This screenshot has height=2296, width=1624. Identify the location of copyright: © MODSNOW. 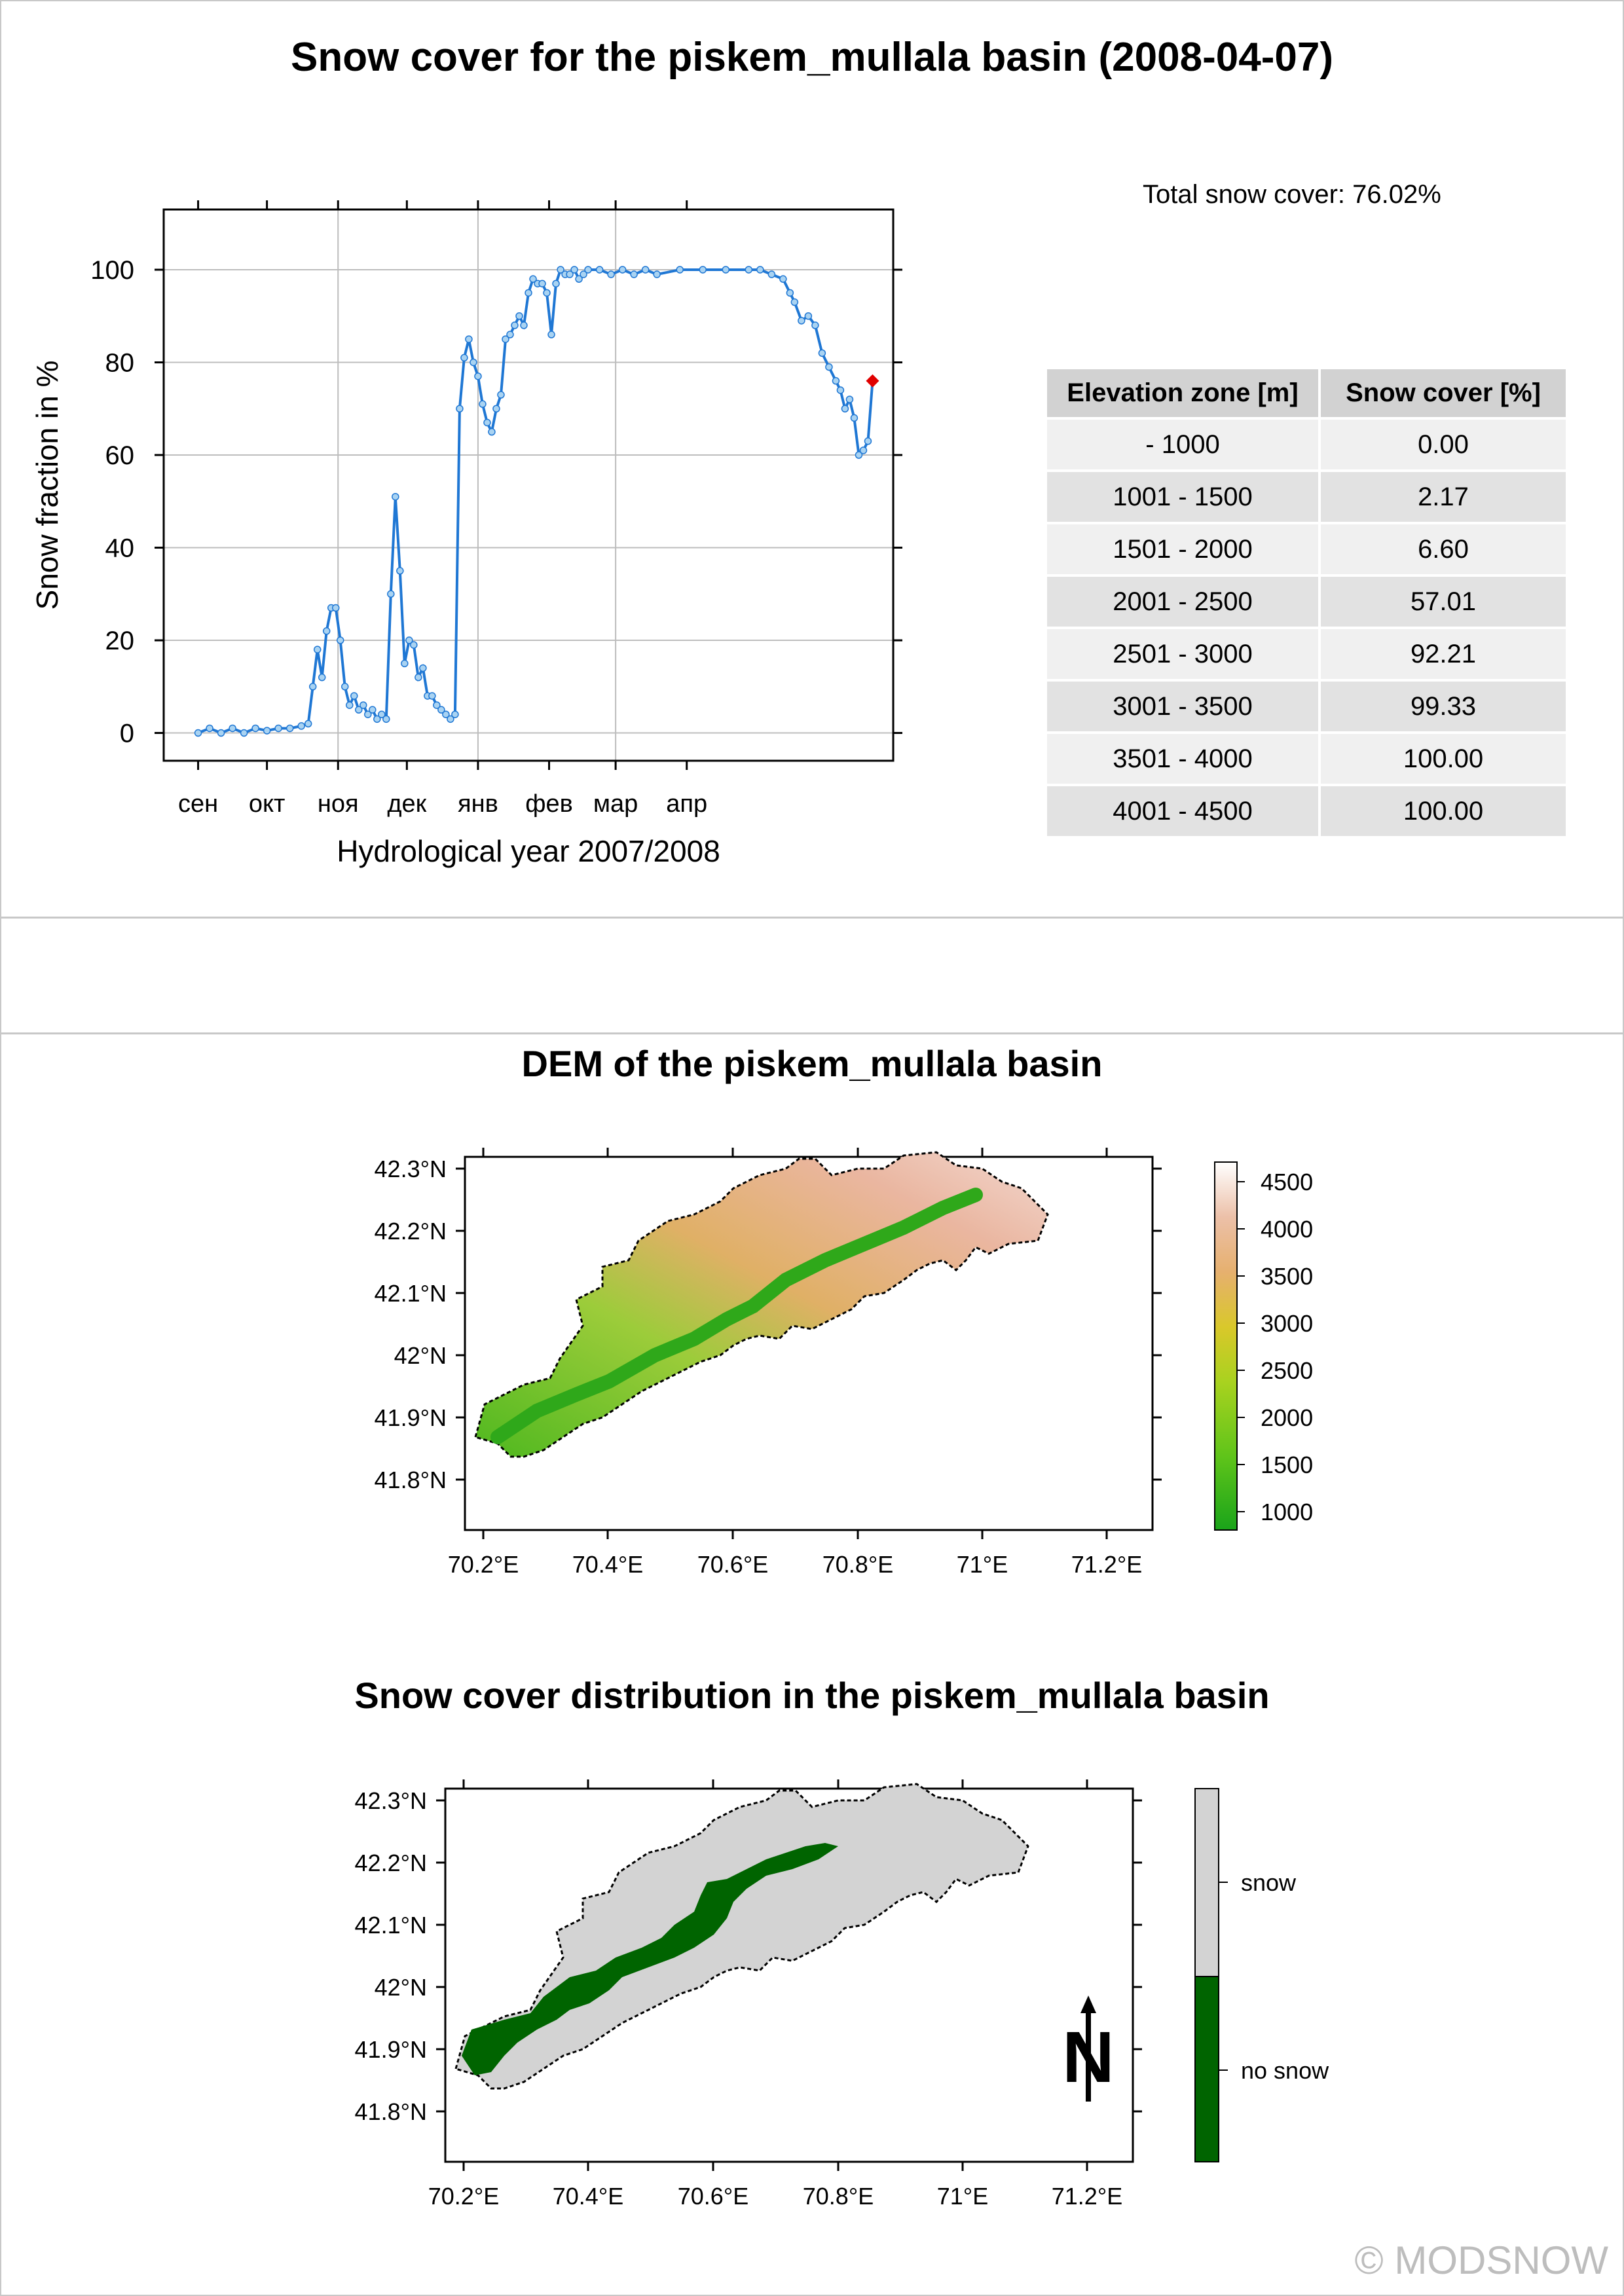
(1481, 2260).